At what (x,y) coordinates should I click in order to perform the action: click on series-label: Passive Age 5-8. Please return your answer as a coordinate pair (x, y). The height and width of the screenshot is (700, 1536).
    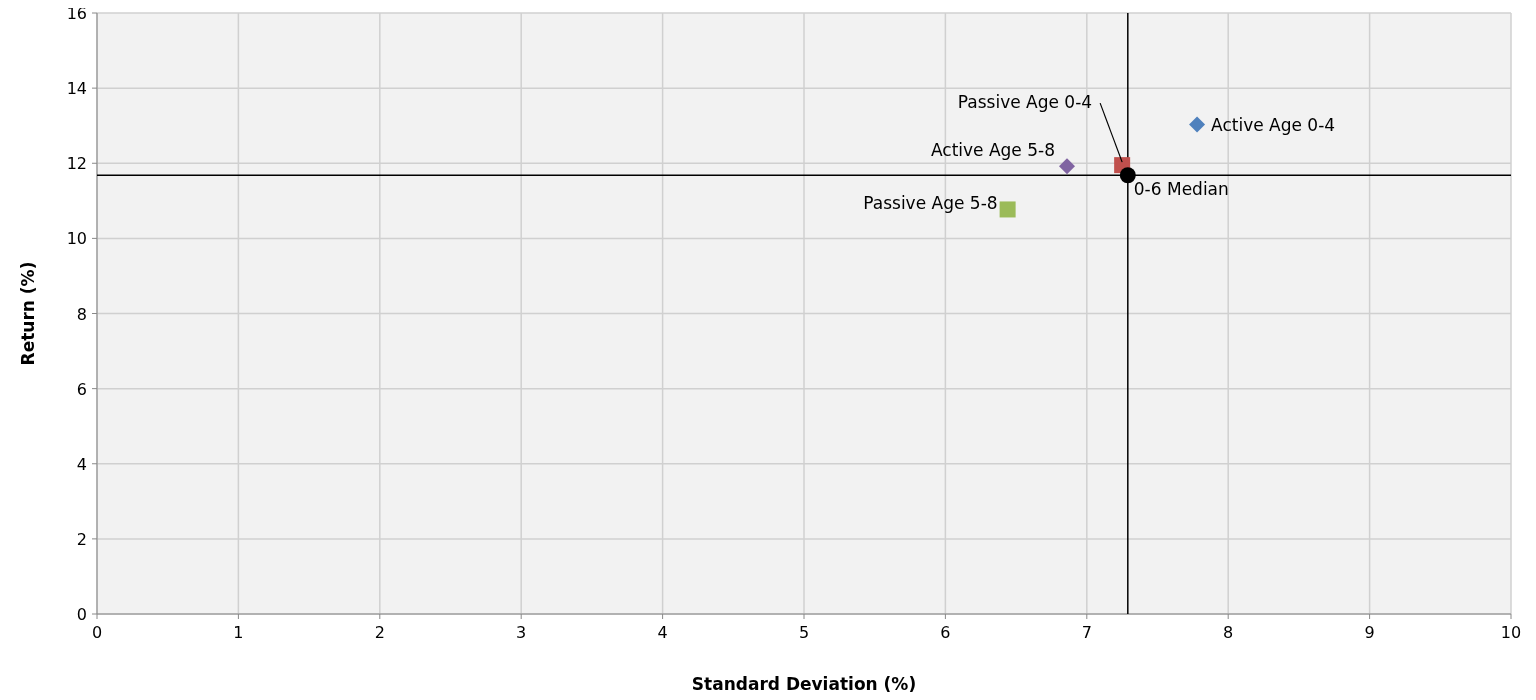
    Looking at the image, I should click on (930, 203).